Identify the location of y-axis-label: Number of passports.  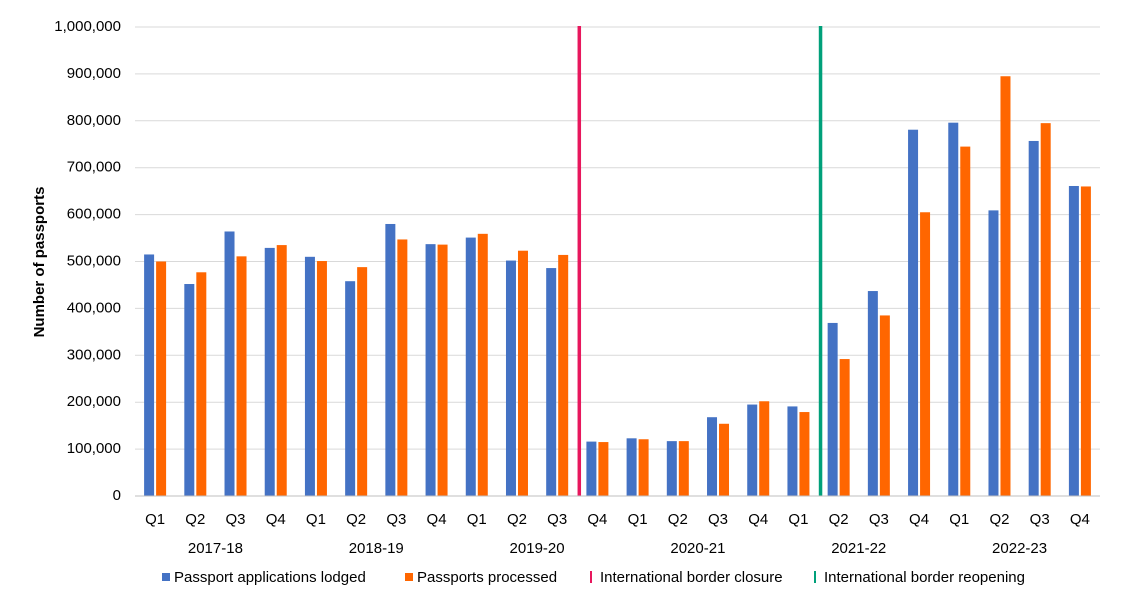
(39, 262).